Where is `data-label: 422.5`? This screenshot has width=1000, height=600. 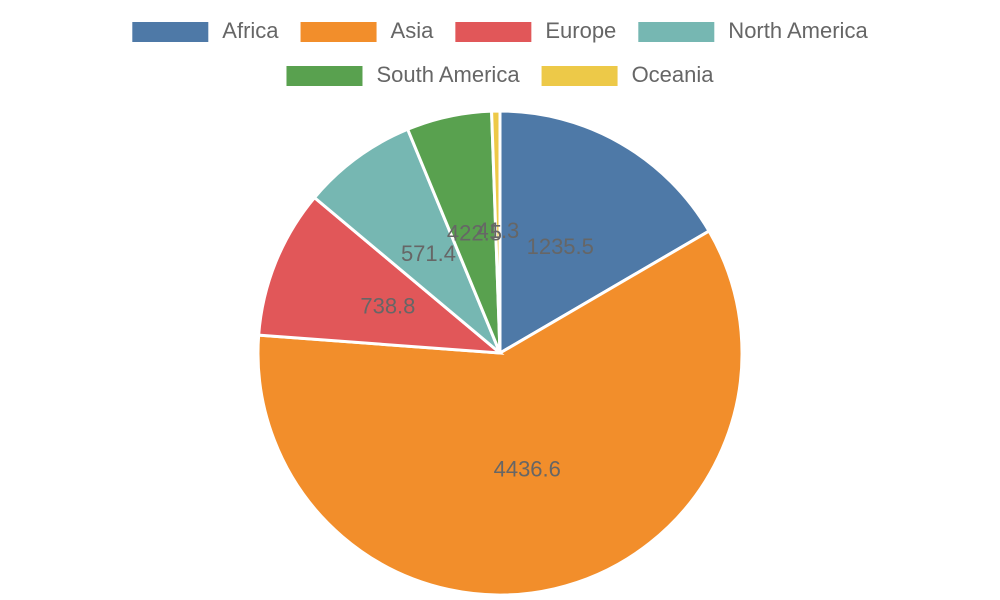
data-label: 422.5 is located at coordinates (474, 233).